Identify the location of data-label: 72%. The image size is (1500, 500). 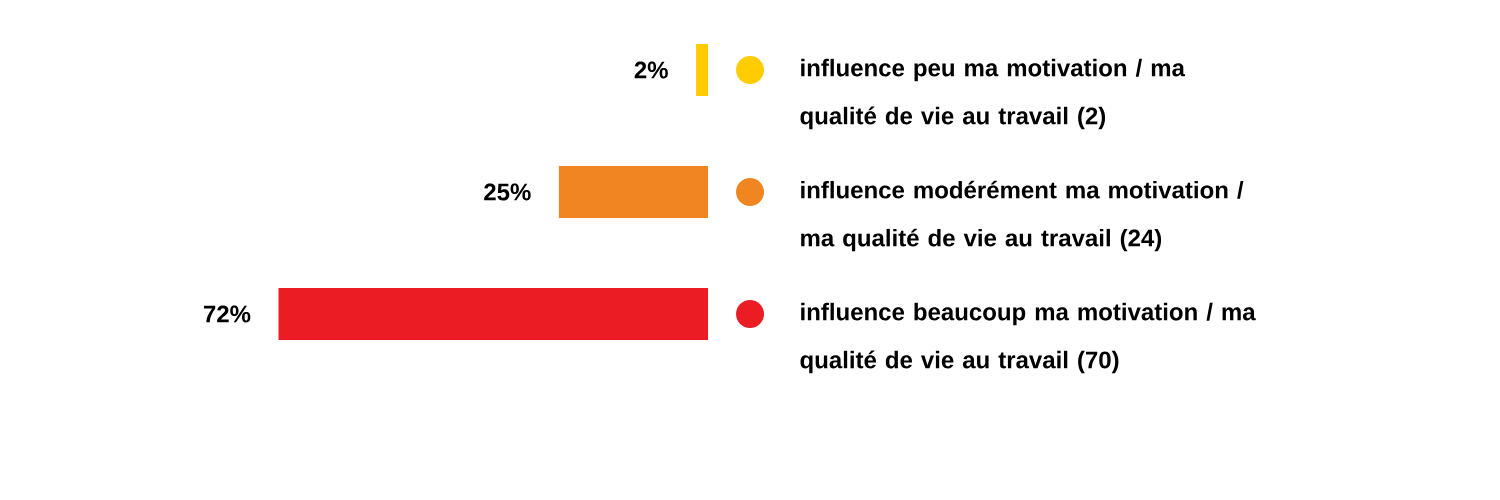
(227, 314).